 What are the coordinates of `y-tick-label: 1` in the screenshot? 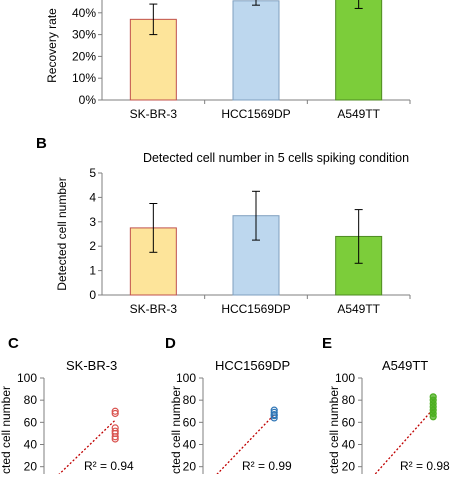 It's located at (92, 271).